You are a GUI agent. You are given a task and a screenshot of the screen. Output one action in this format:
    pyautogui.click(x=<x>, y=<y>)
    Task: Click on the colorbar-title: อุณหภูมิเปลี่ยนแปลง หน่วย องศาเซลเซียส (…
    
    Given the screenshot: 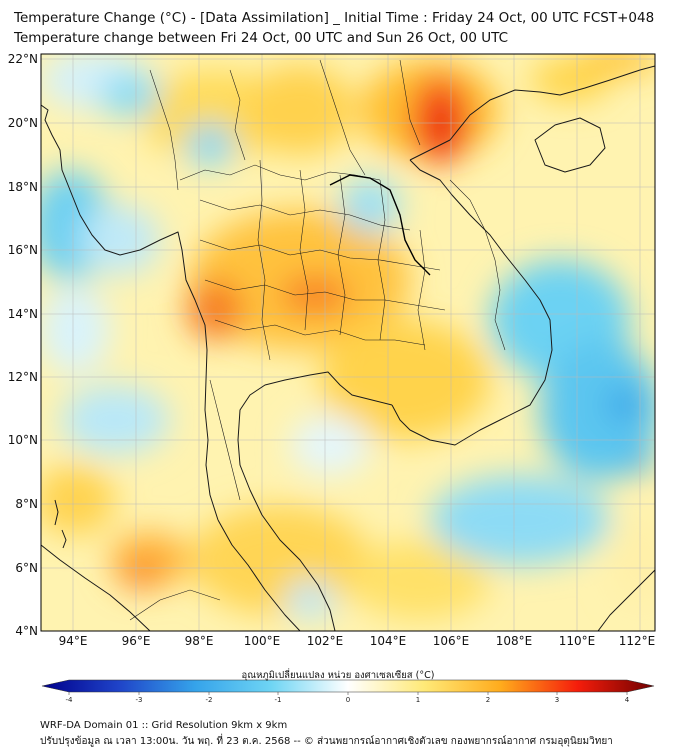 What is the action you would take?
    pyautogui.click(x=338, y=675)
    